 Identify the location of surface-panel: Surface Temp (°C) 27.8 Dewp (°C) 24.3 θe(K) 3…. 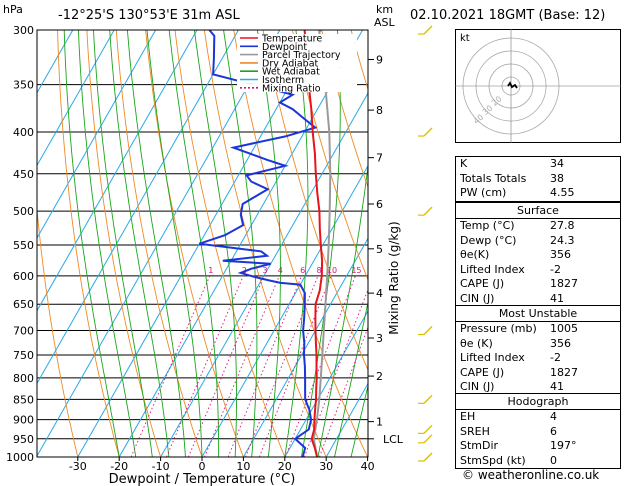
(538, 255).